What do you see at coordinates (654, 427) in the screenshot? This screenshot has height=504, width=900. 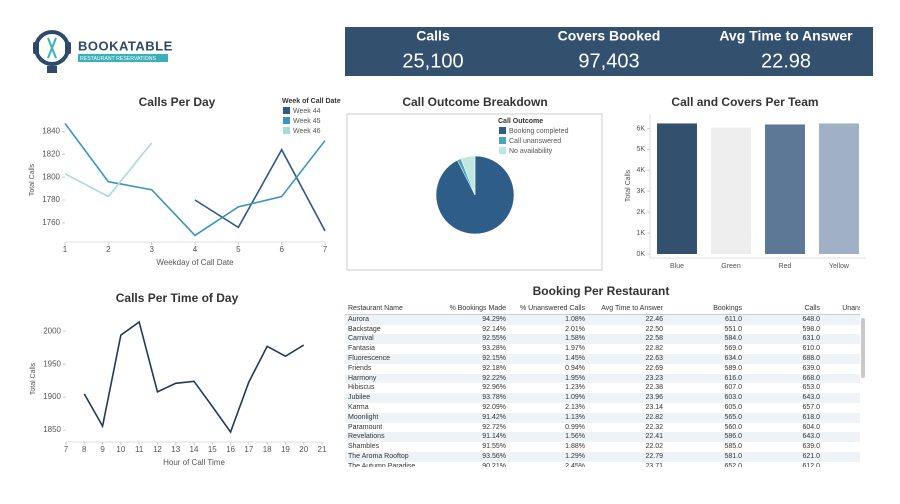 I see `table-cell: 22.32` at bounding box center [654, 427].